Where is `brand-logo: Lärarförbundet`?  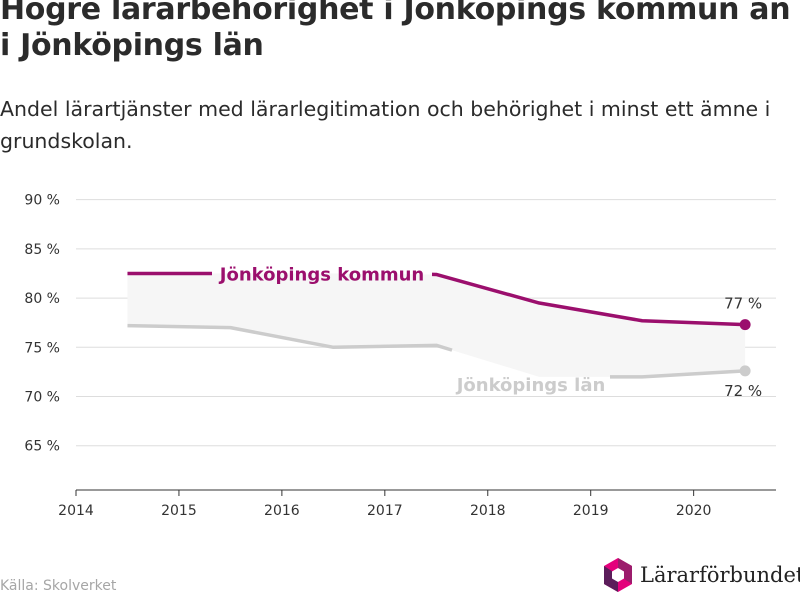 brand-logo: Lärarförbundet is located at coordinates (701, 575).